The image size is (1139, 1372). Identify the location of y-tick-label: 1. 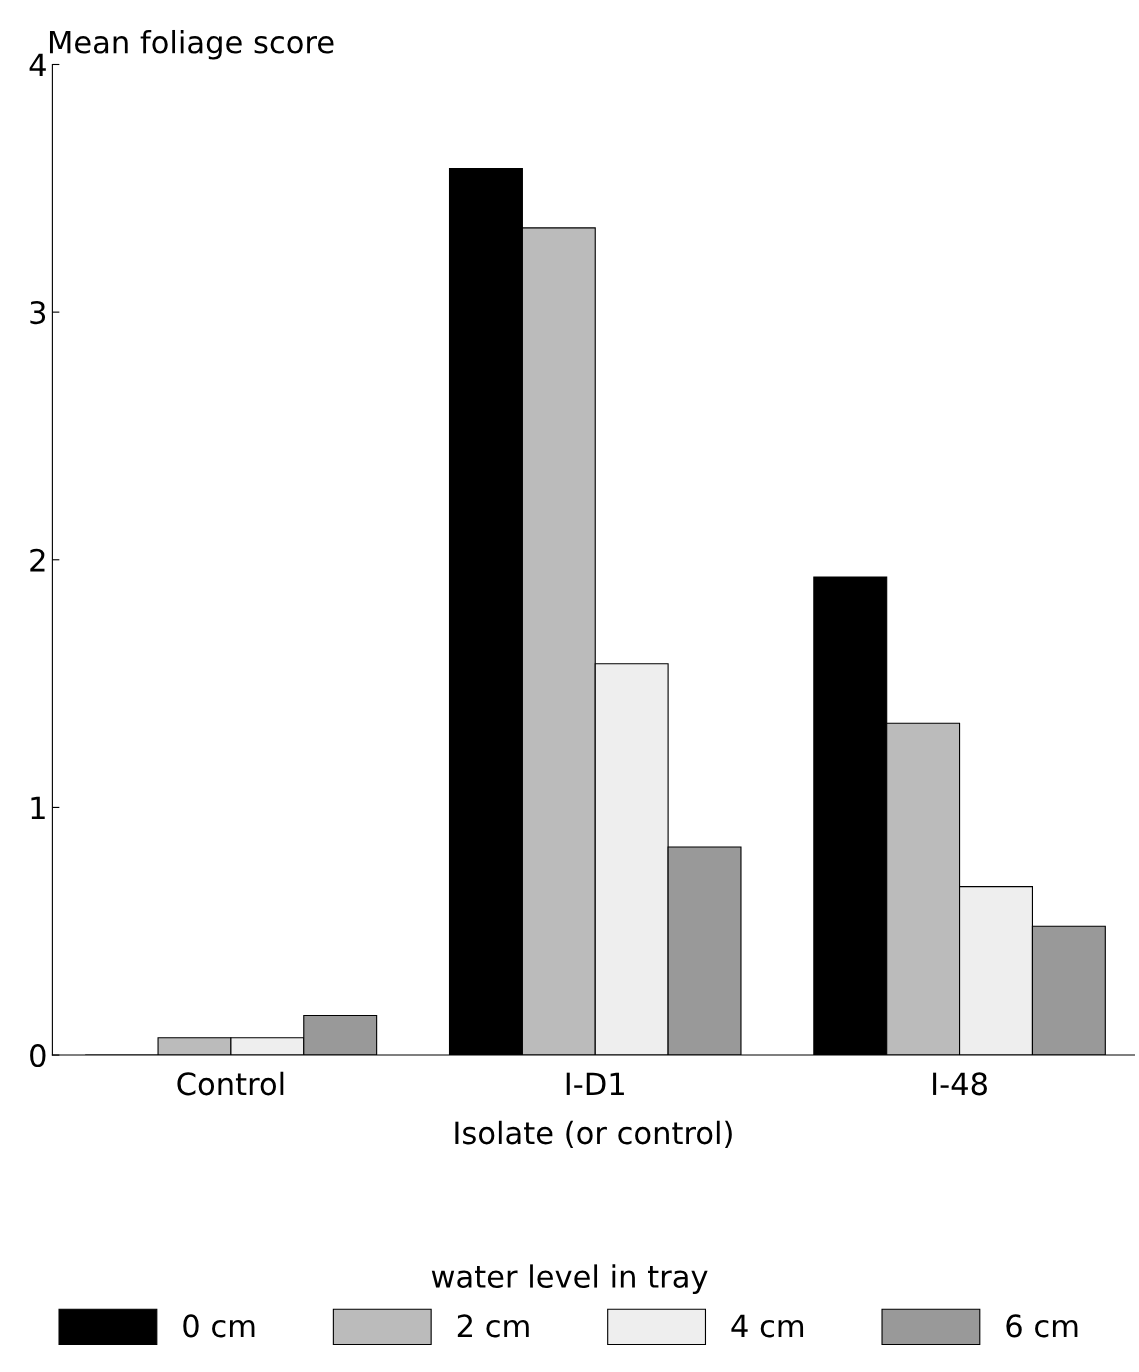
(38, 808).